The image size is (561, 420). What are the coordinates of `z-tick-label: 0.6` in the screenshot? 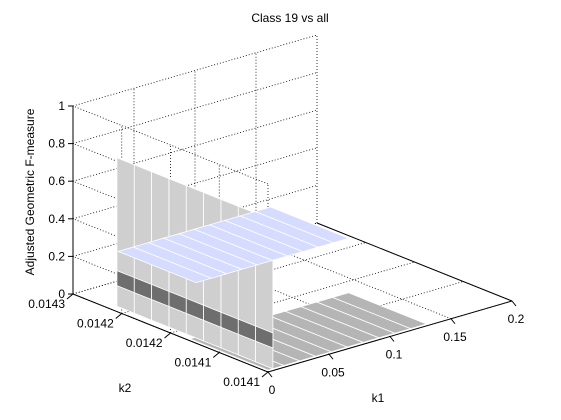 It's located at (56, 181).